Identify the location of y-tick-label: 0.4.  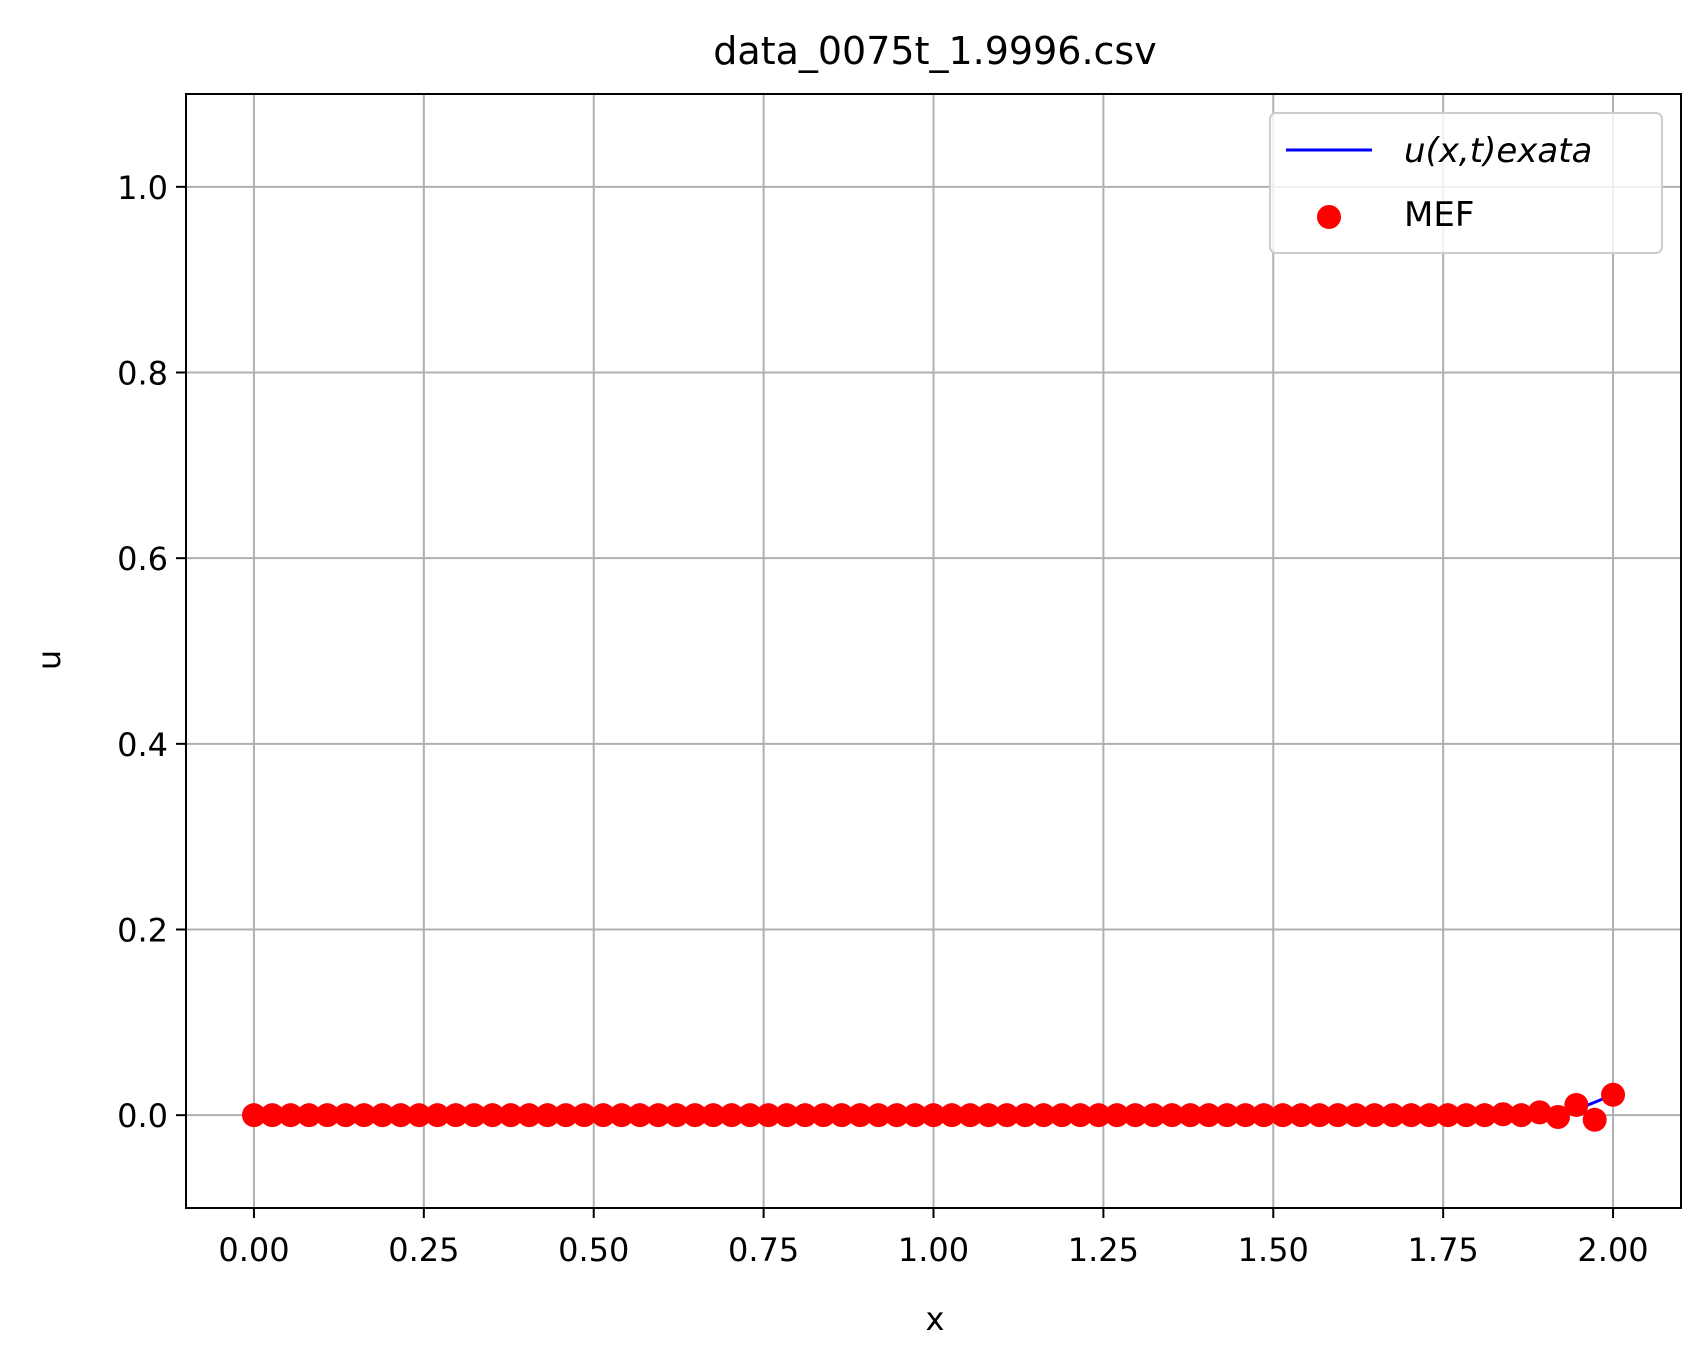
(142, 745).